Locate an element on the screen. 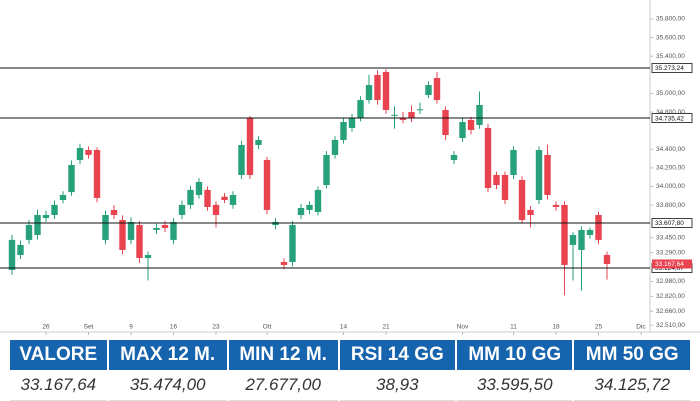 This screenshot has width=700, height=401. x-tick-label: Set is located at coordinates (89, 327).